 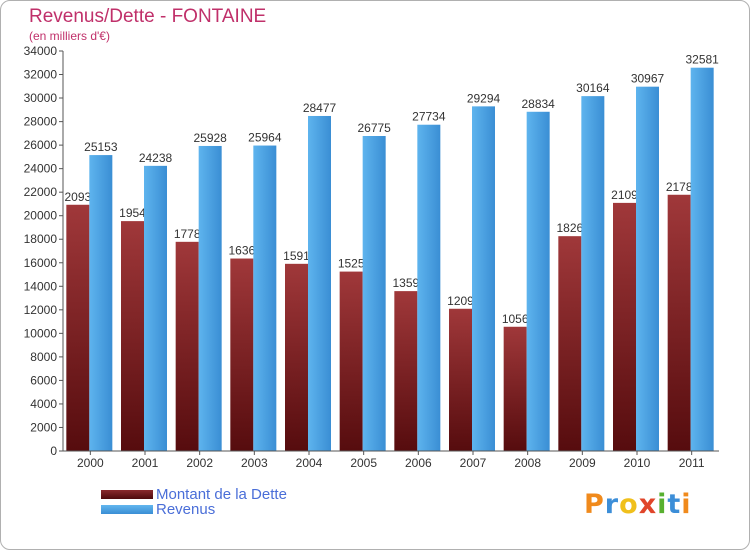 What do you see at coordinates (296, 256) in the screenshot?
I see `data-label-debt: 1591` at bounding box center [296, 256].